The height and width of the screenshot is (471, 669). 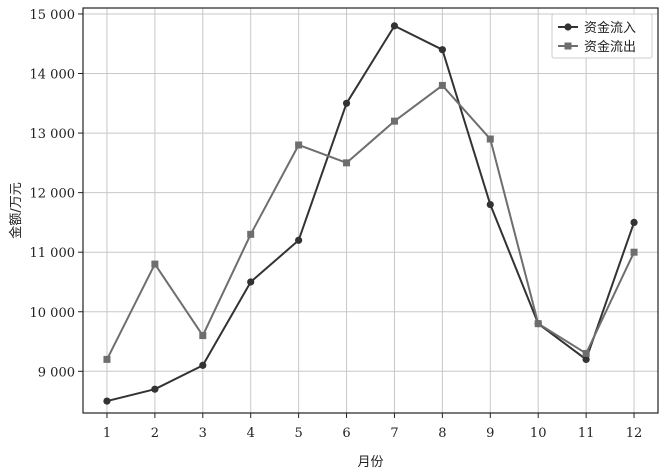 I want to click on x-tick-label: 7, so click(x=394, y=433).